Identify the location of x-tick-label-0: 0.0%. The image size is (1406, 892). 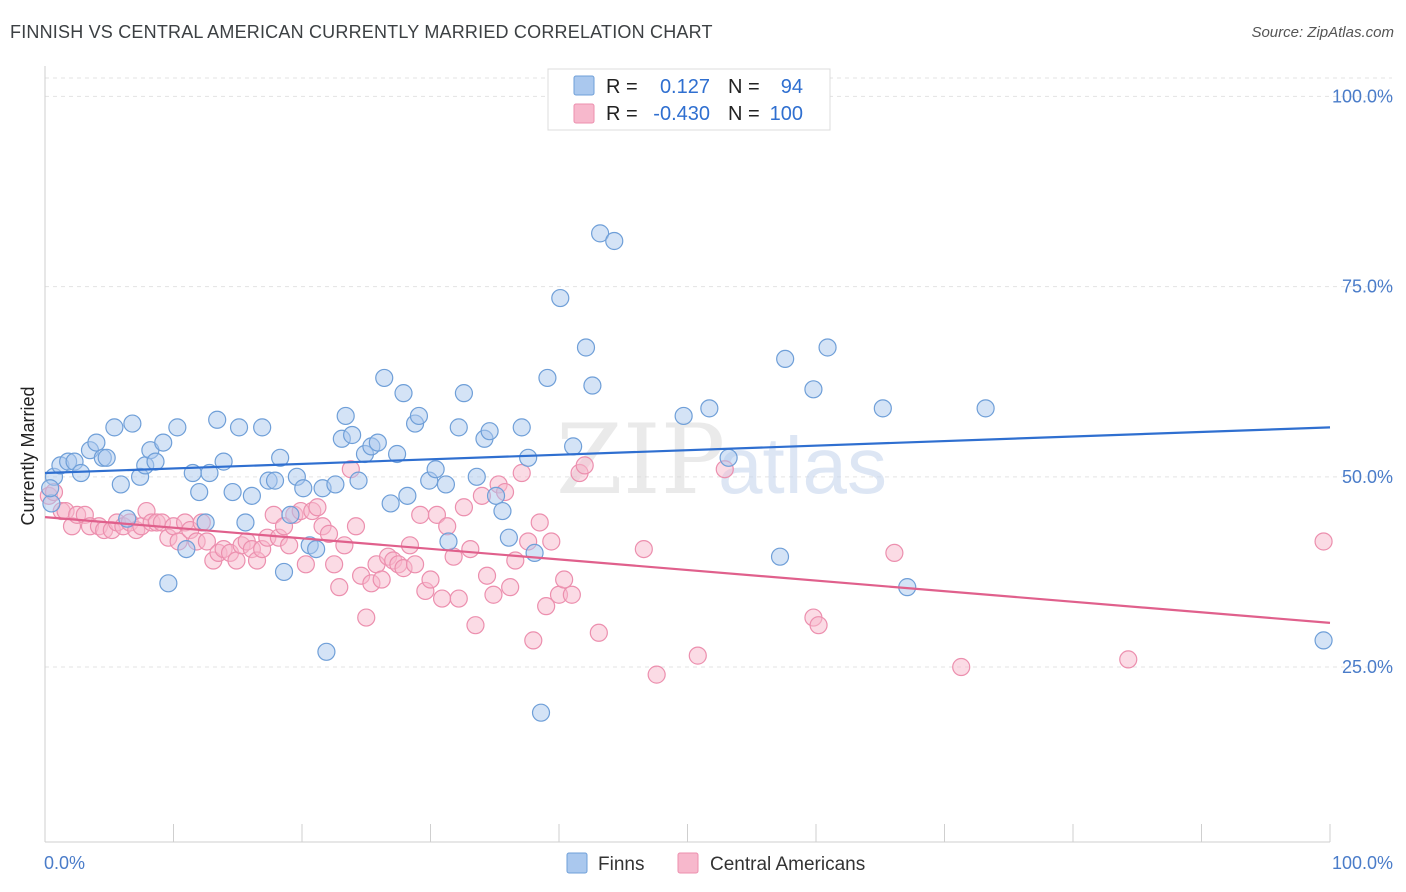
(64, 863).